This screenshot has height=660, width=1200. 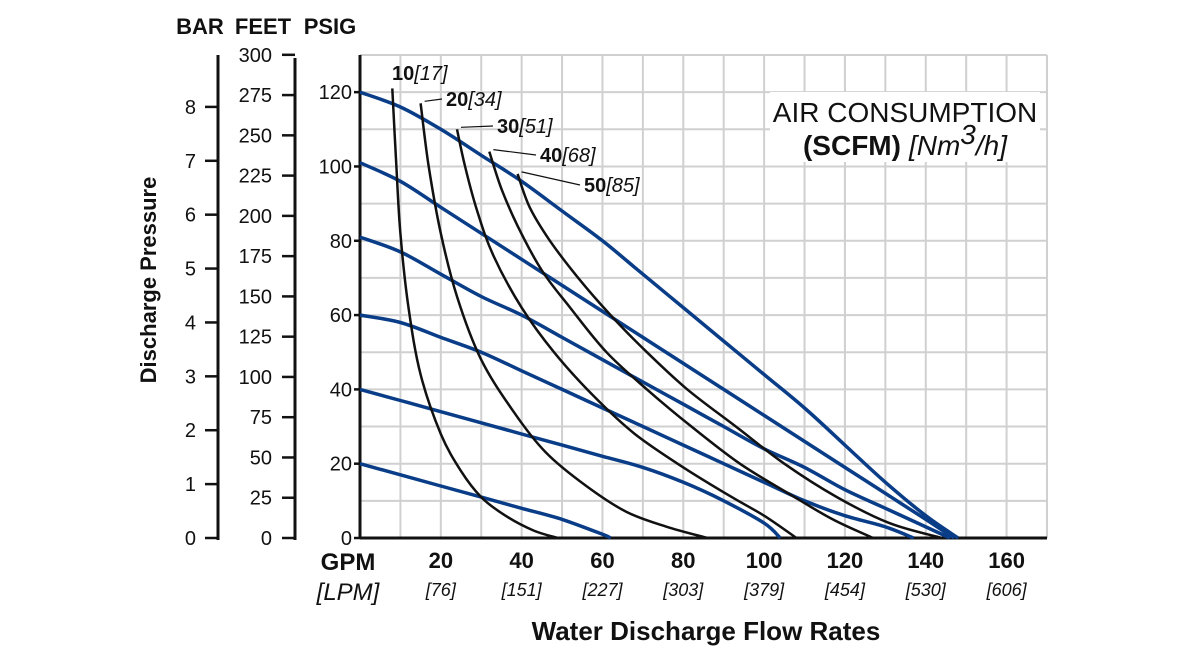 What do you see at coordinates (190, 270) in the screenshot?
I see `bar-tick-label: 5` at bounding box center [190, 270].